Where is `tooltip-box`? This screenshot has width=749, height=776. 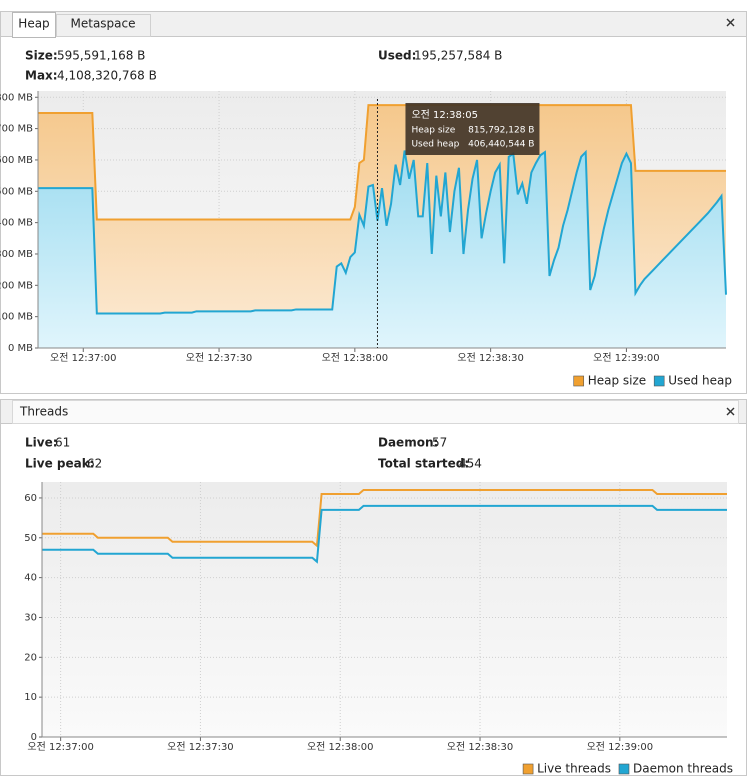 tooltip-box is located at coordinates (472, 129).